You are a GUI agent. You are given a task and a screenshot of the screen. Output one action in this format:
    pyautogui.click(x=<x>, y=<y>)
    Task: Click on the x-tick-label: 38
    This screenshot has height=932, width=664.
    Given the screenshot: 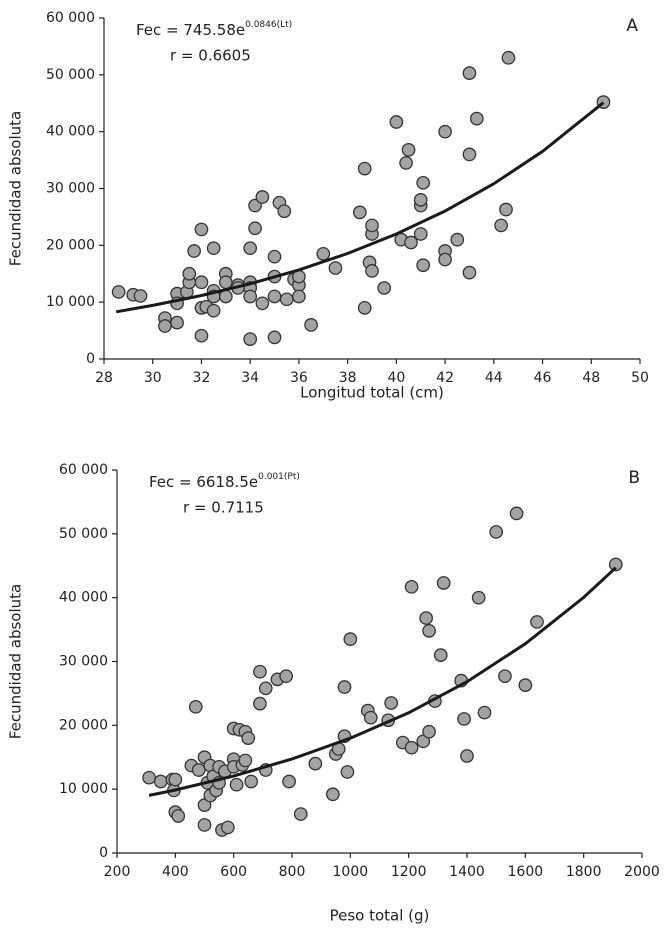 What is the action you would take?
    pyautogui.click(x=348, y=378)
    